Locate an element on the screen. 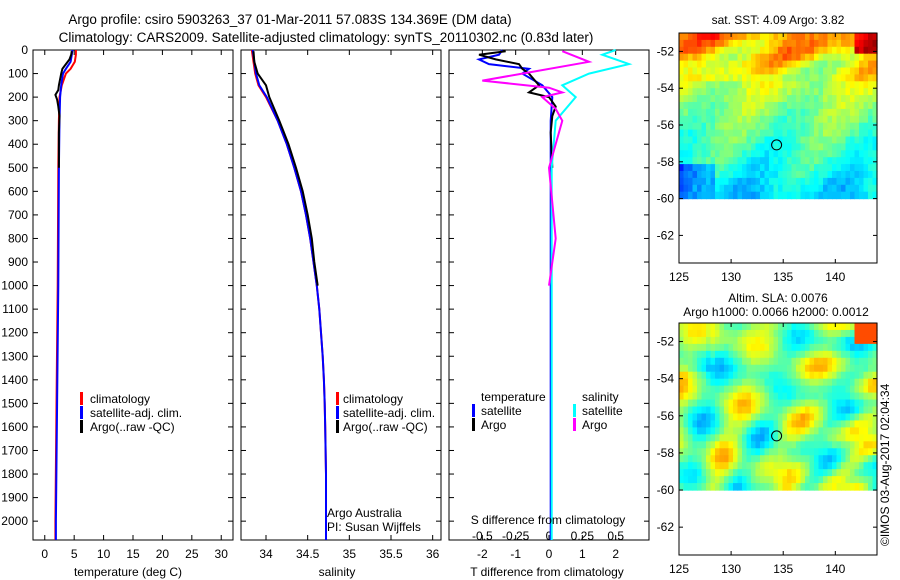 This screenshot has width=900, height=580. salinity-xlabel: salinity is located at coordinates (337, 572).